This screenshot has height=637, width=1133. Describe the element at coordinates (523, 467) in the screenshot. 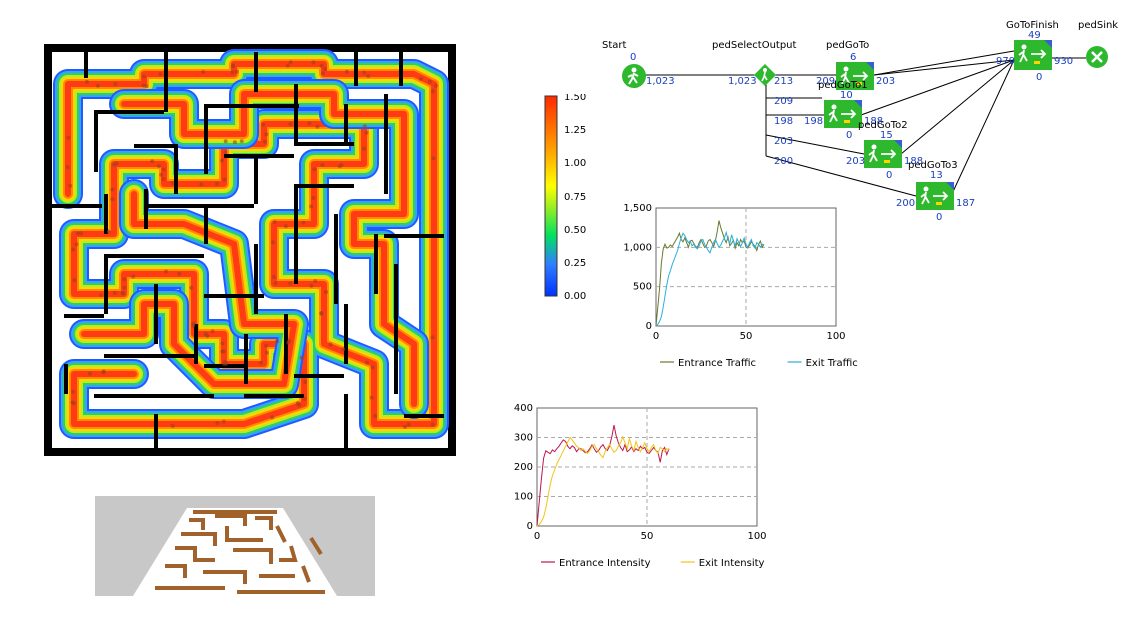

I see `y-tick-label: 200` at that location.